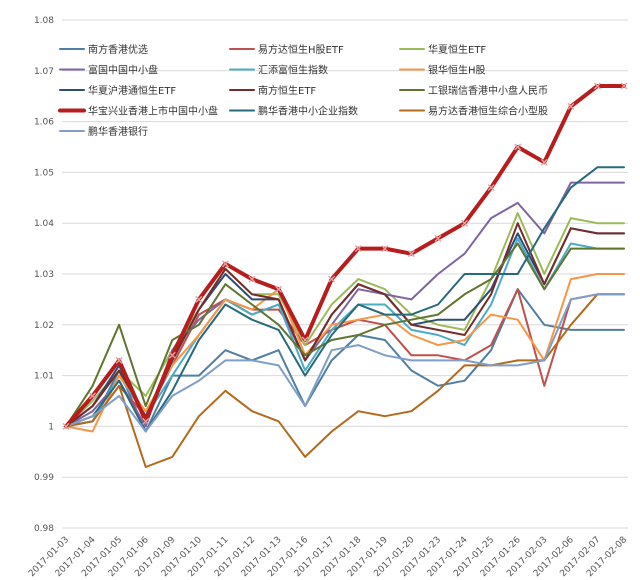 This screenshot has width=640, height=580. What do you see at coordinates (488, 111) in the screenshot?
I see `legend-label: 易方达香港恒生综合小型股` at bounding box center [488, 111].